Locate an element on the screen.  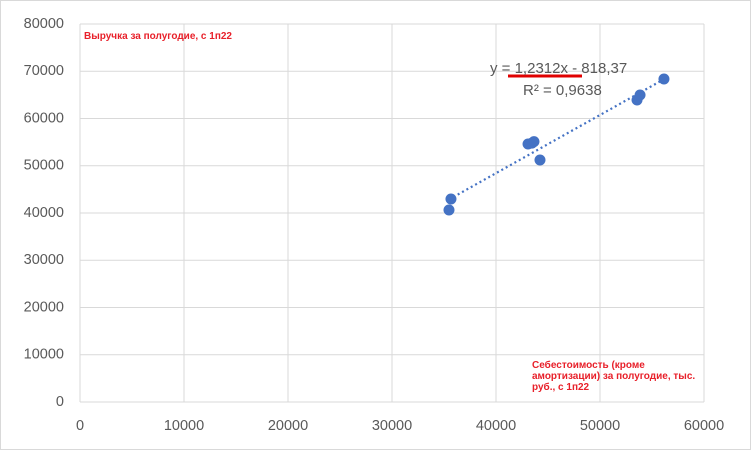
y-tick-label: 80000 is located at coordinates (44, 24).